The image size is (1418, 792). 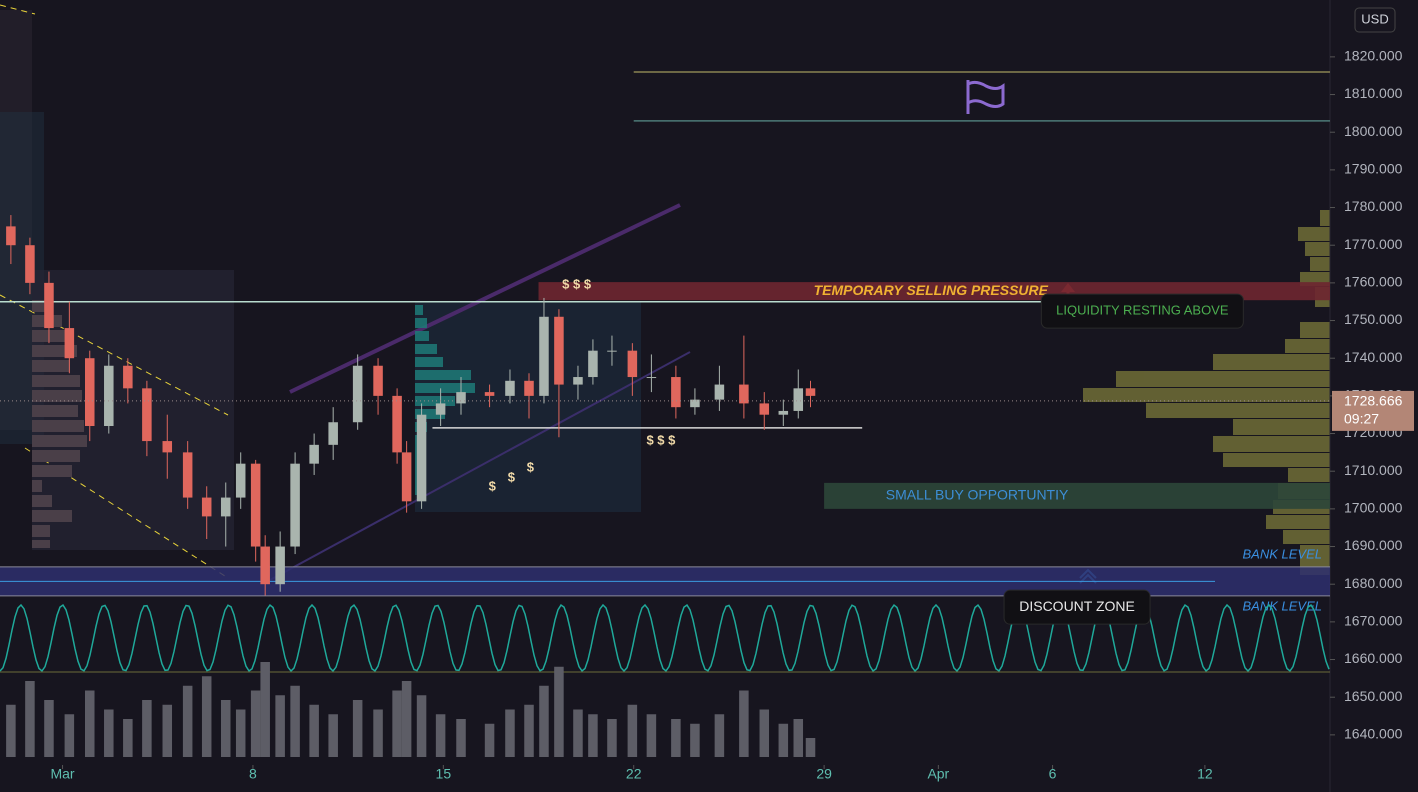 I want to click on y-tick-label: 1780.000, so click(x=1373, y=206).